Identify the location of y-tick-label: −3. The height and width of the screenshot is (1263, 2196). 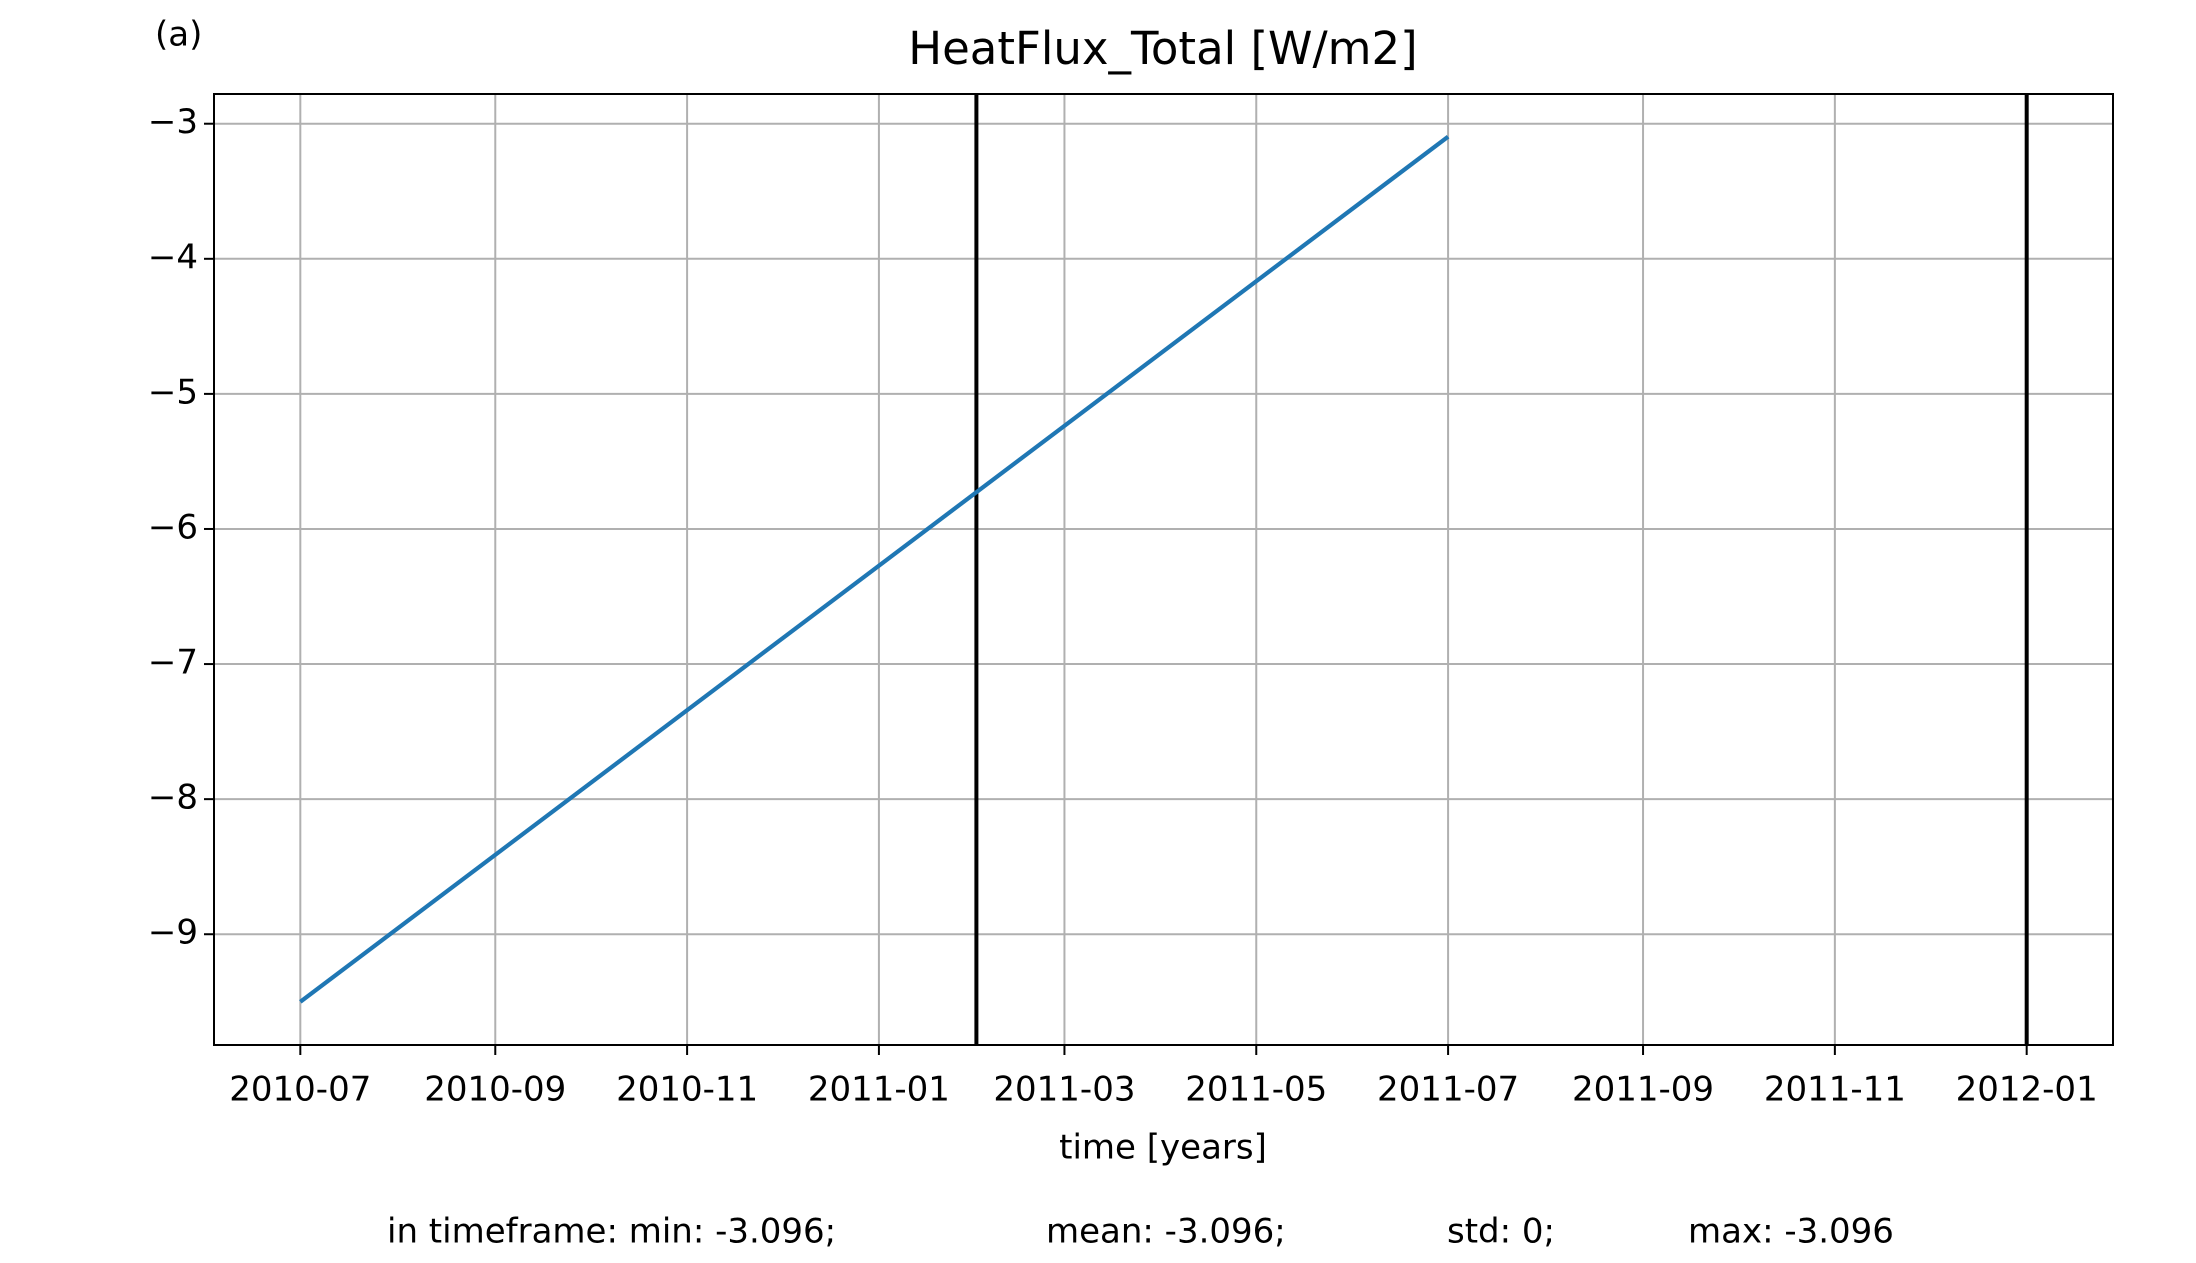
(173, 122).